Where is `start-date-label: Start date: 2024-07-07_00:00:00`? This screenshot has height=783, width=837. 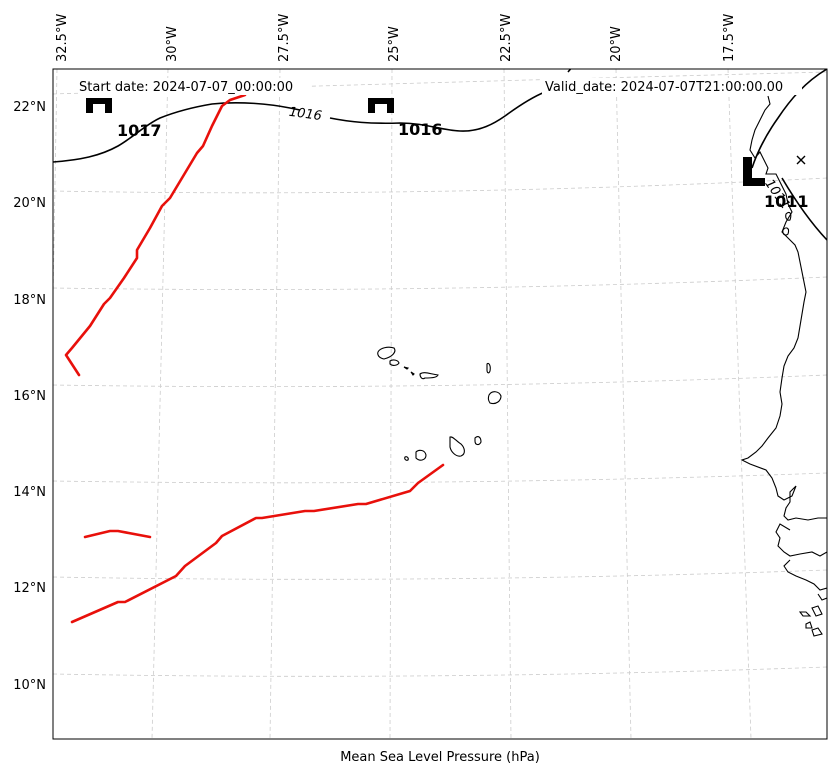
start-date-label: Start date: 2024-07-07_00:00:00 is located at coordinates (186, 87).